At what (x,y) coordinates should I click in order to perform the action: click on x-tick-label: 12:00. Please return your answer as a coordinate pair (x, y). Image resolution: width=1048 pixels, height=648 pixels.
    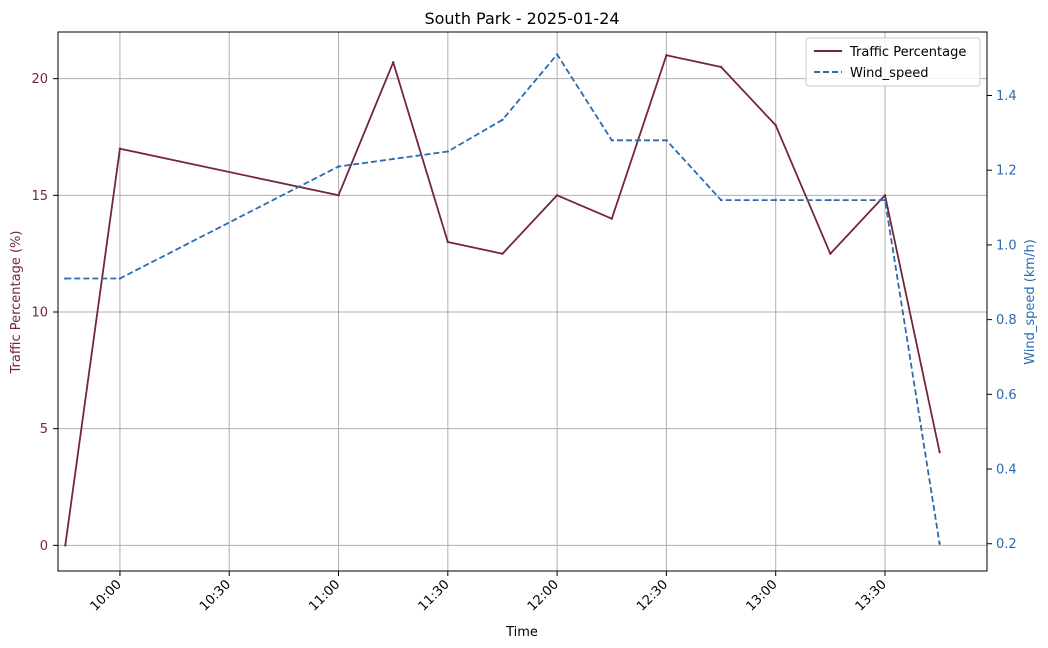
    Looking at the image, I should click on (543, 595).